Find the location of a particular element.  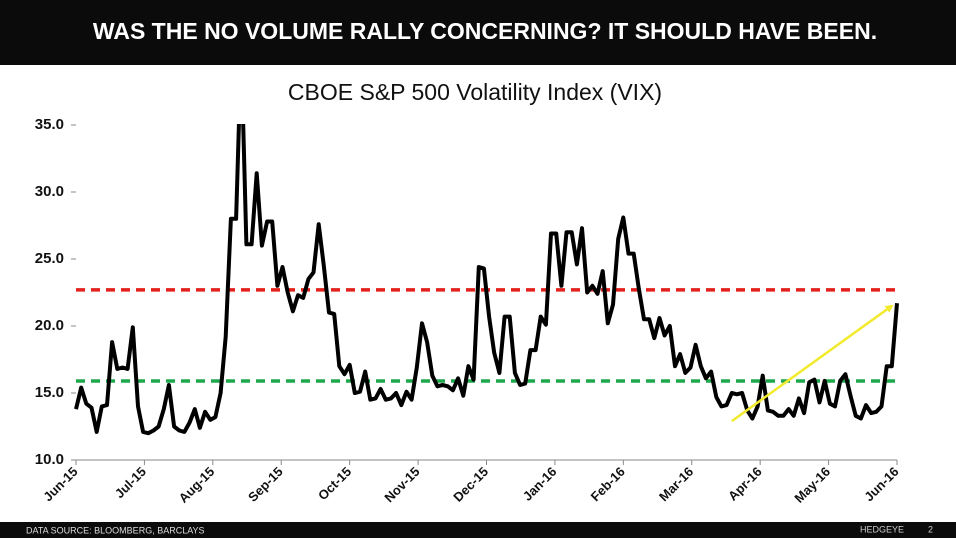

y-tick-label: 25.0 is located at coordinates (49, 258).